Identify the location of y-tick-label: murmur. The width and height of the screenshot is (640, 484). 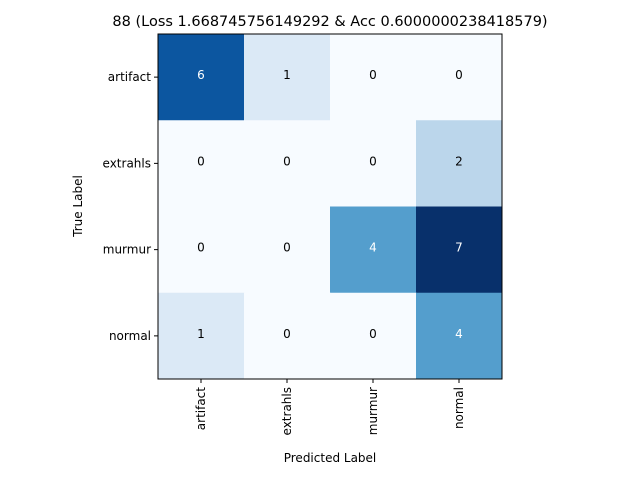
(127, 250).